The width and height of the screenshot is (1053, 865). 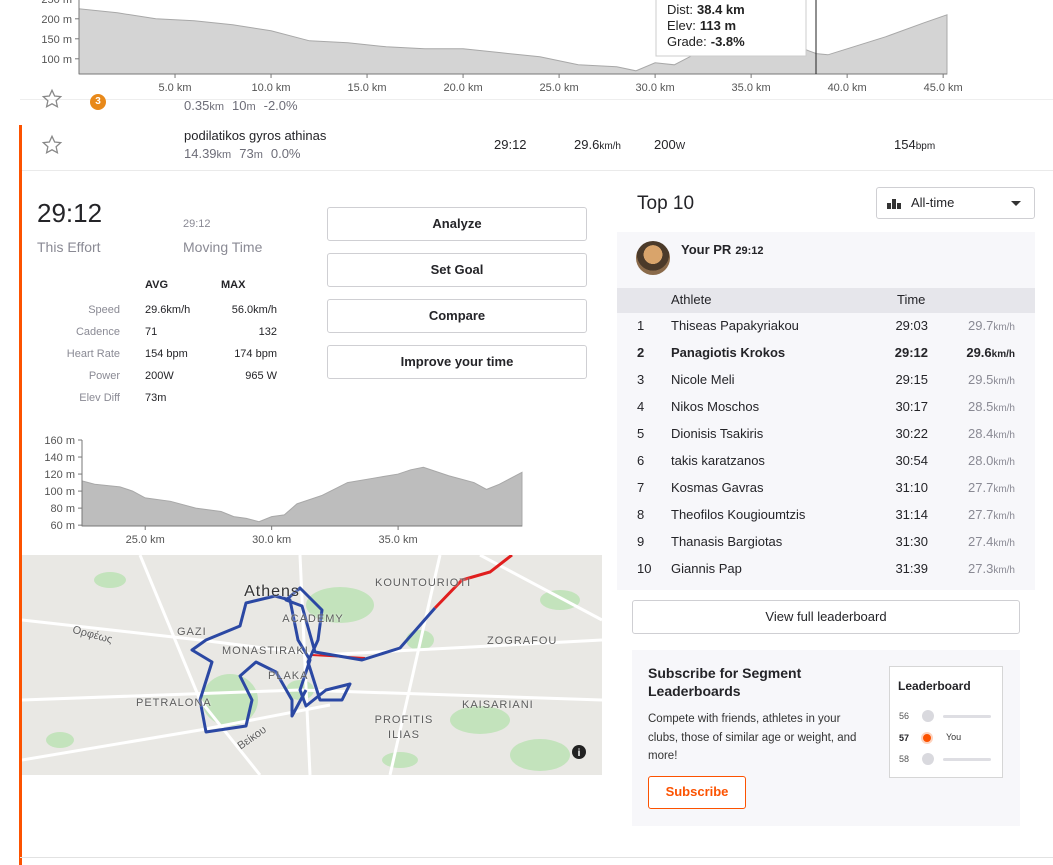 I want to click on rank: 6, so click(x=641, y=460).